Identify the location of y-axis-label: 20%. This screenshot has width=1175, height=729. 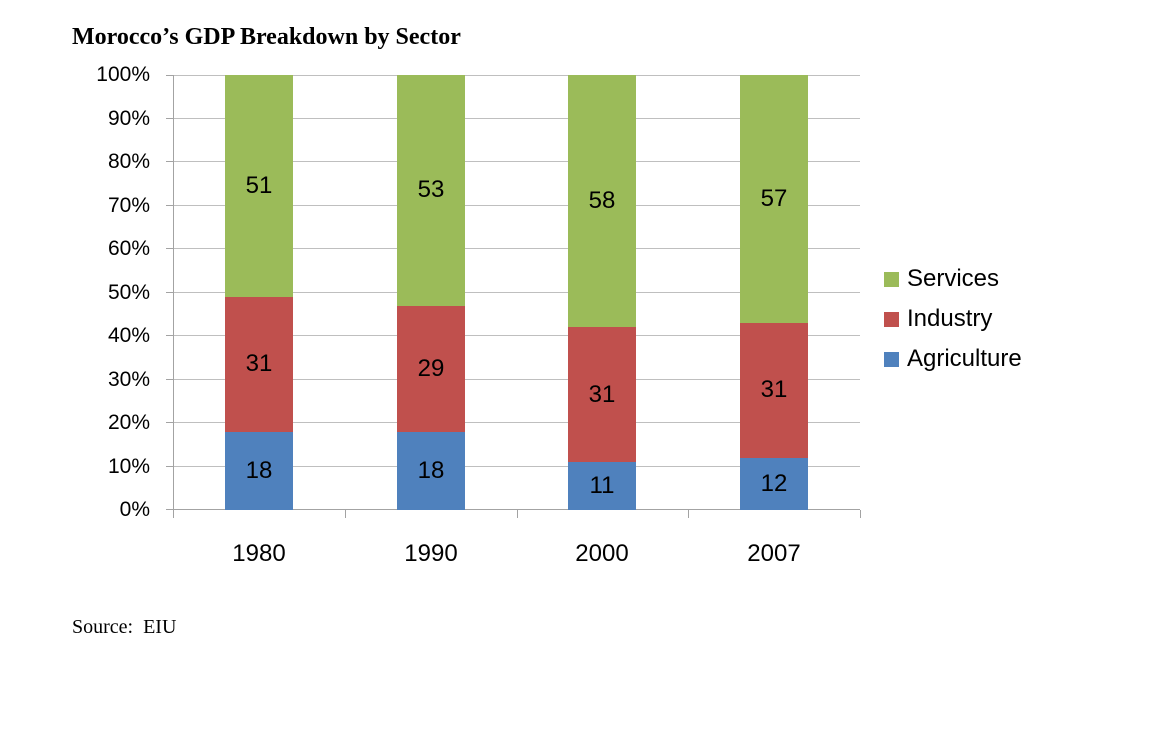
(128, 422).